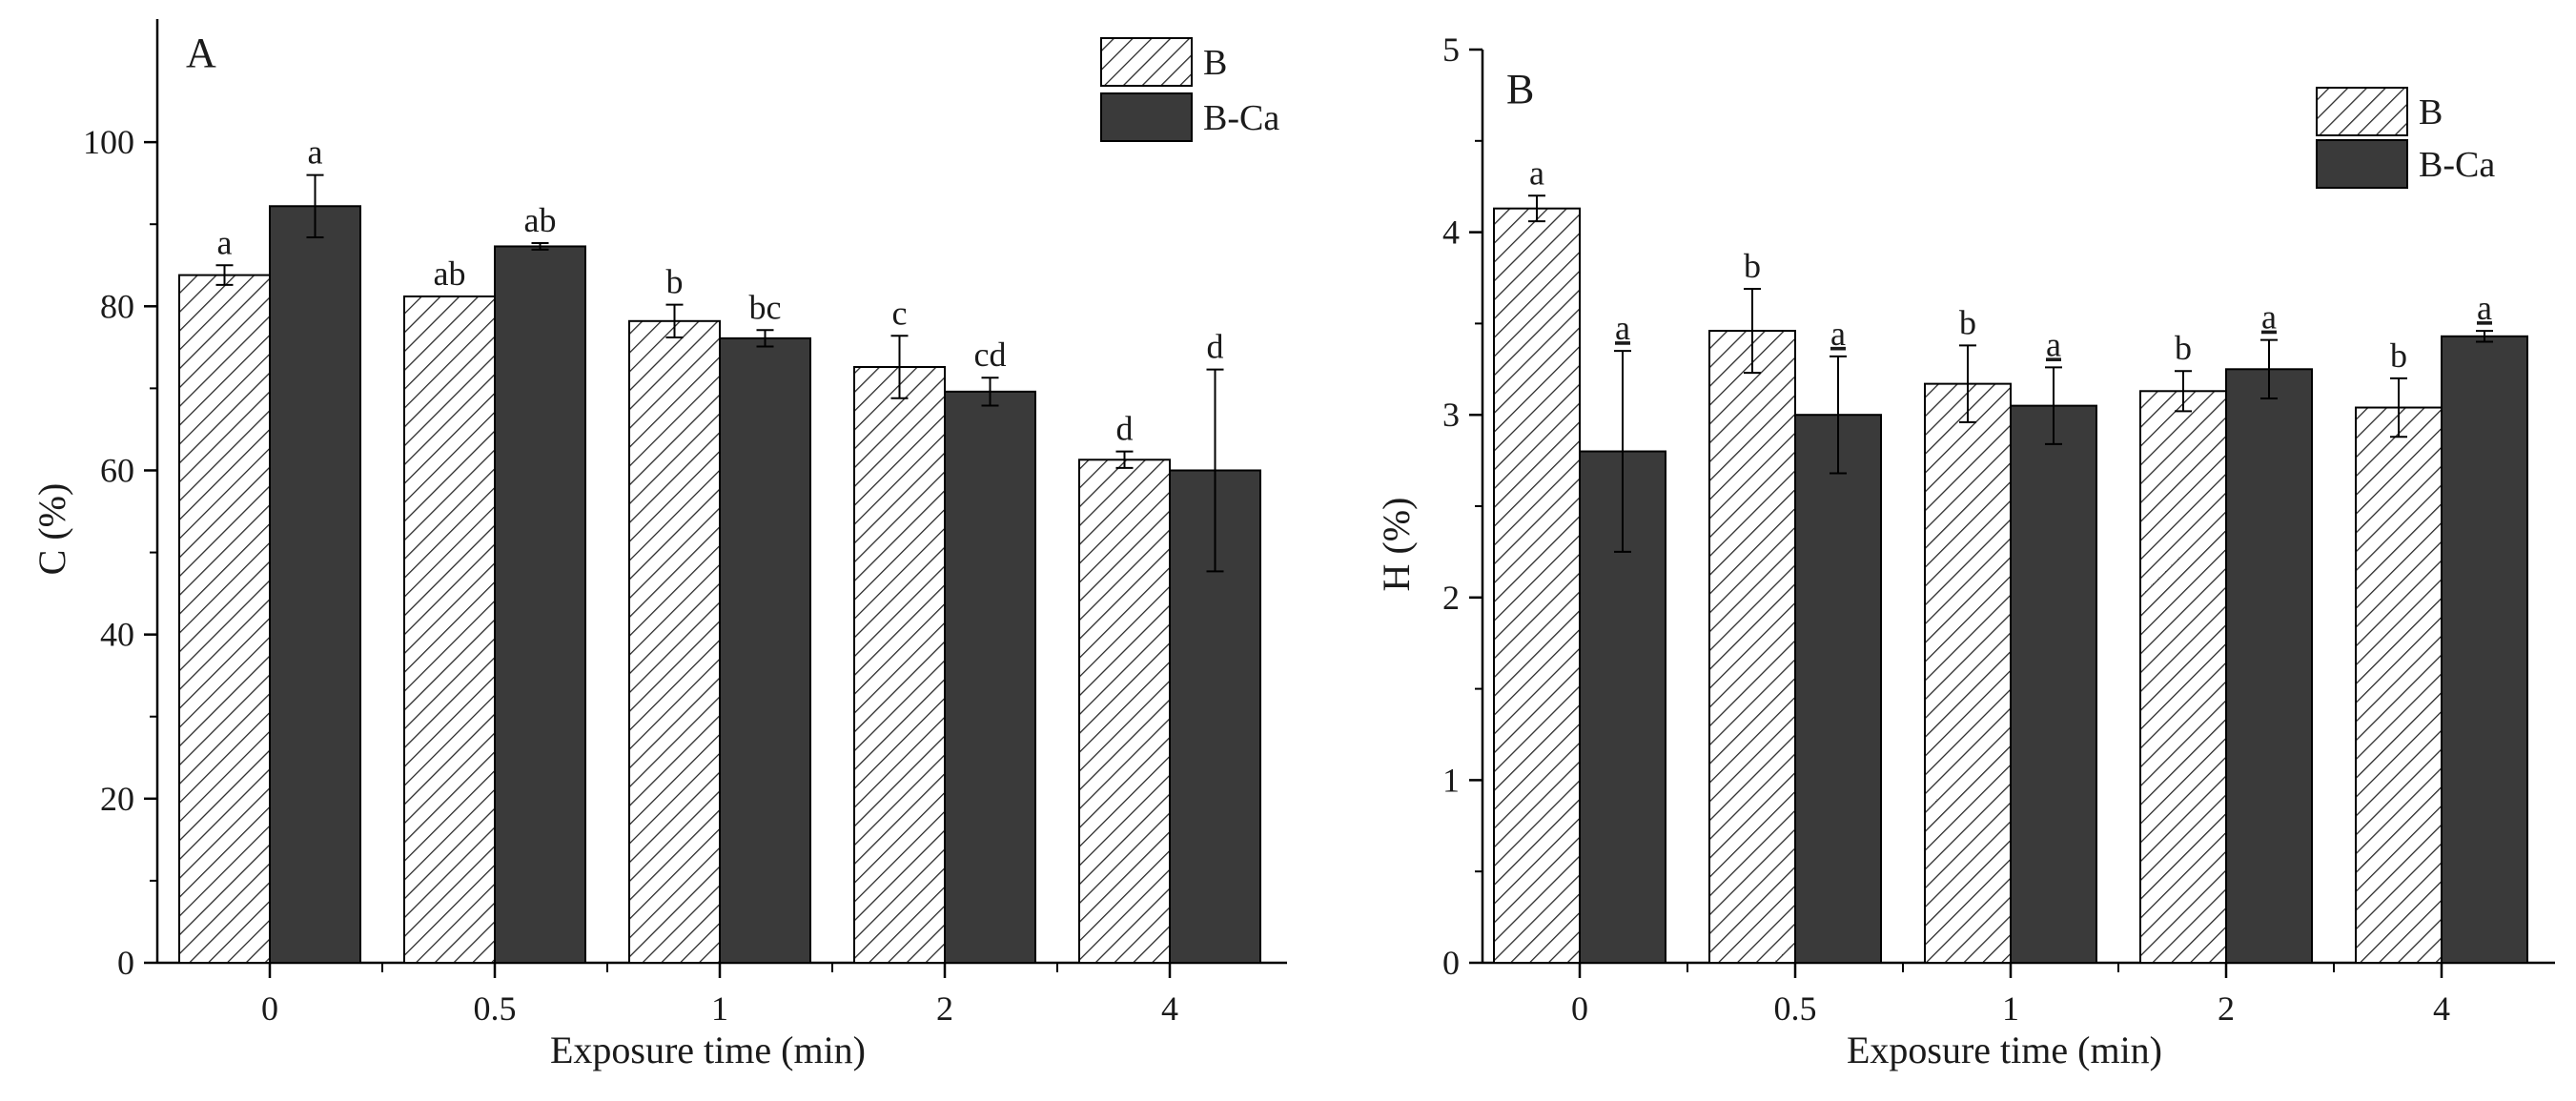 The image size is (2576, 1101). I want to click on panel-b-legend-label: B, so click(2431, 112).